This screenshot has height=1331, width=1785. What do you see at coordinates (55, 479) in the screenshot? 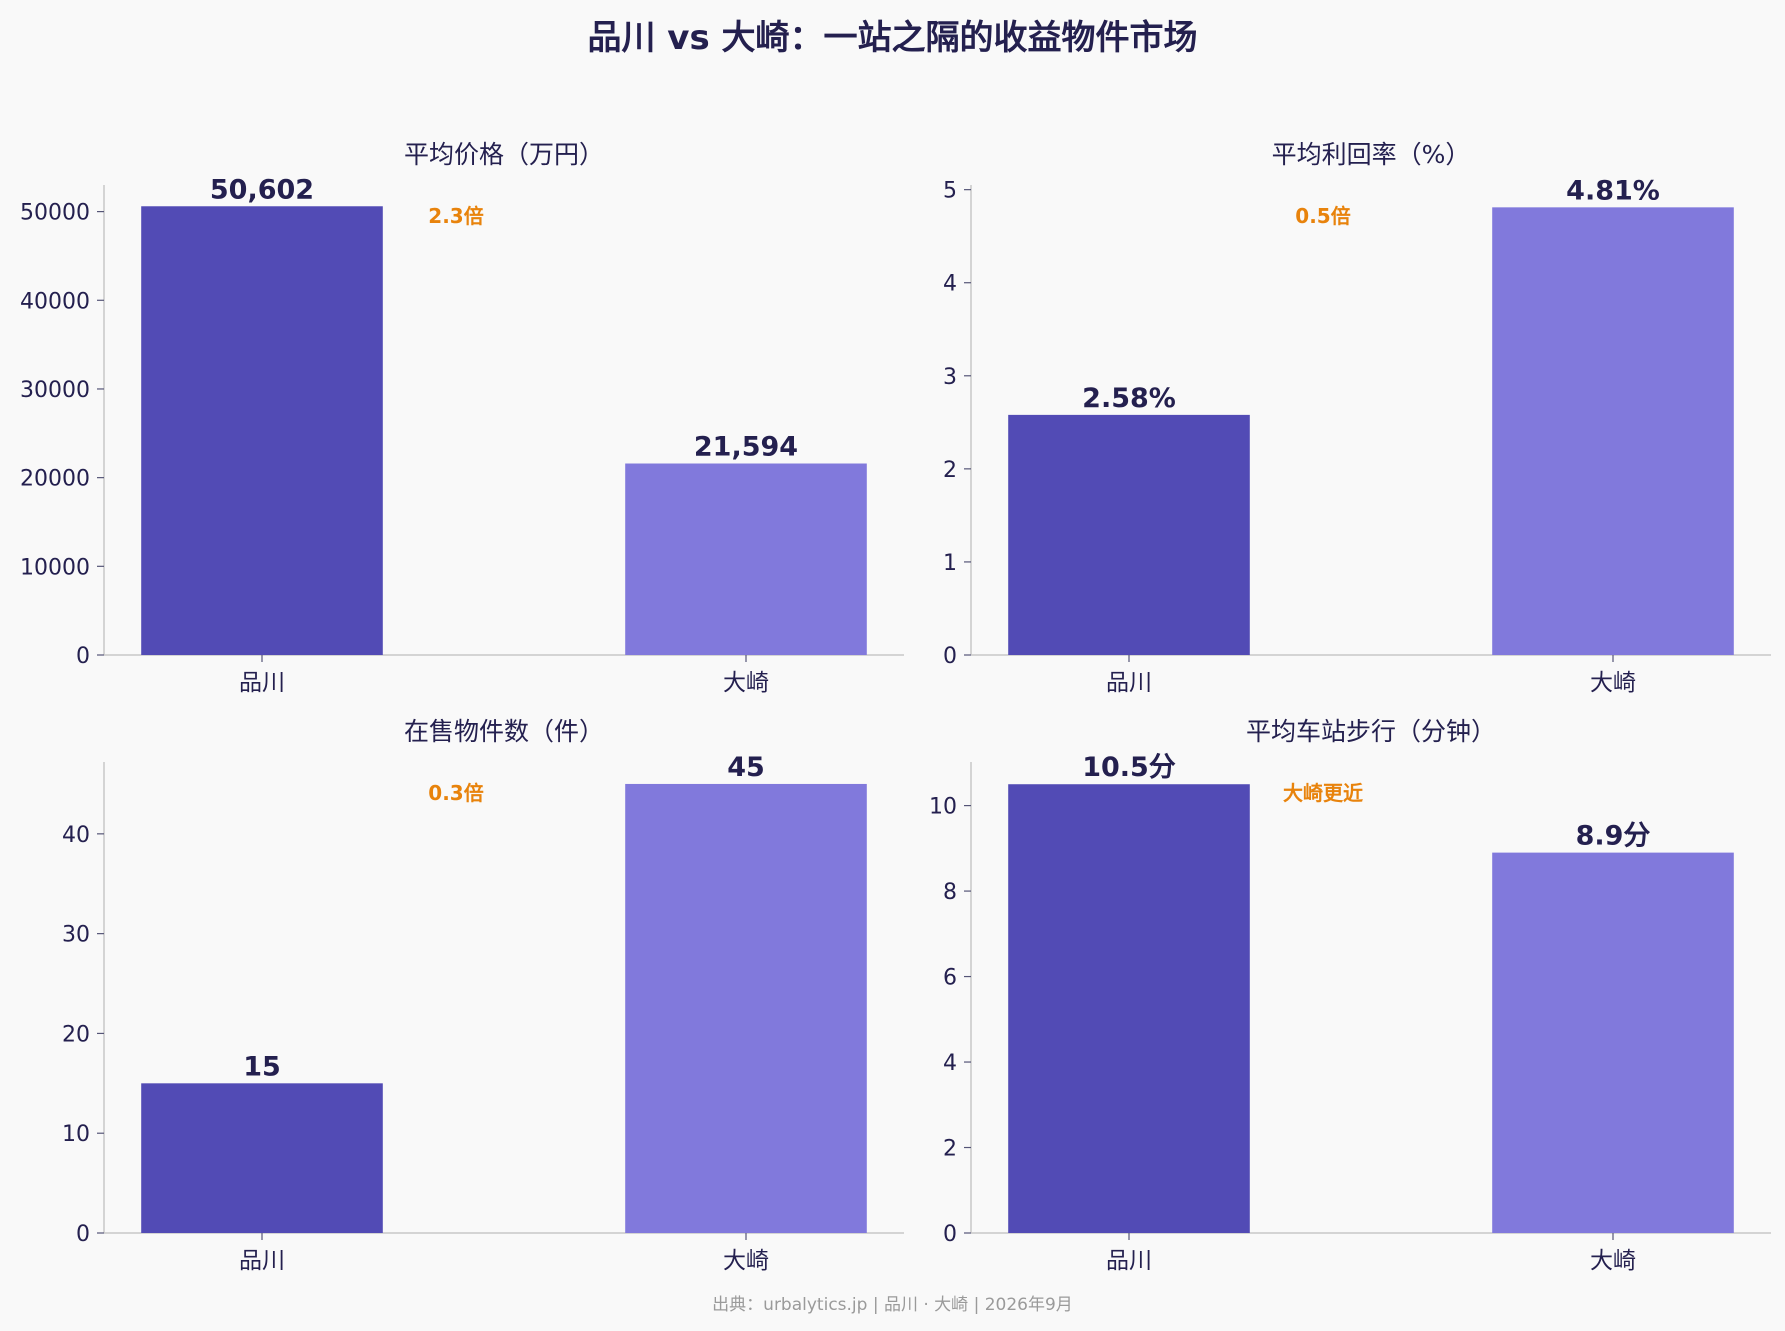
I see `y-tick-label: 20000` at bounding box center [55, 479].